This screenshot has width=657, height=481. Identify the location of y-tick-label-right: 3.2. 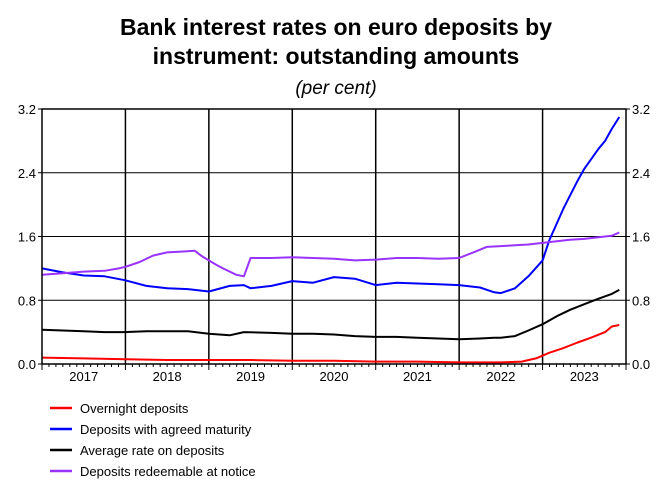
(641, 109).